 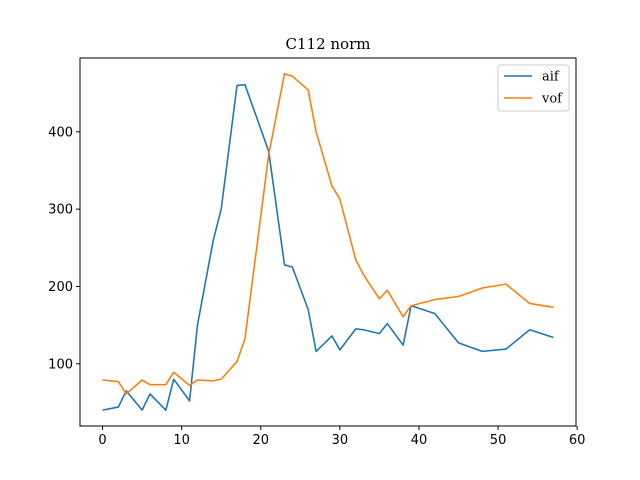 What do you see at coordinates (60, 287) in the screenshot?
I see `y-tick-label: 200` at bounding box center [60, 287].